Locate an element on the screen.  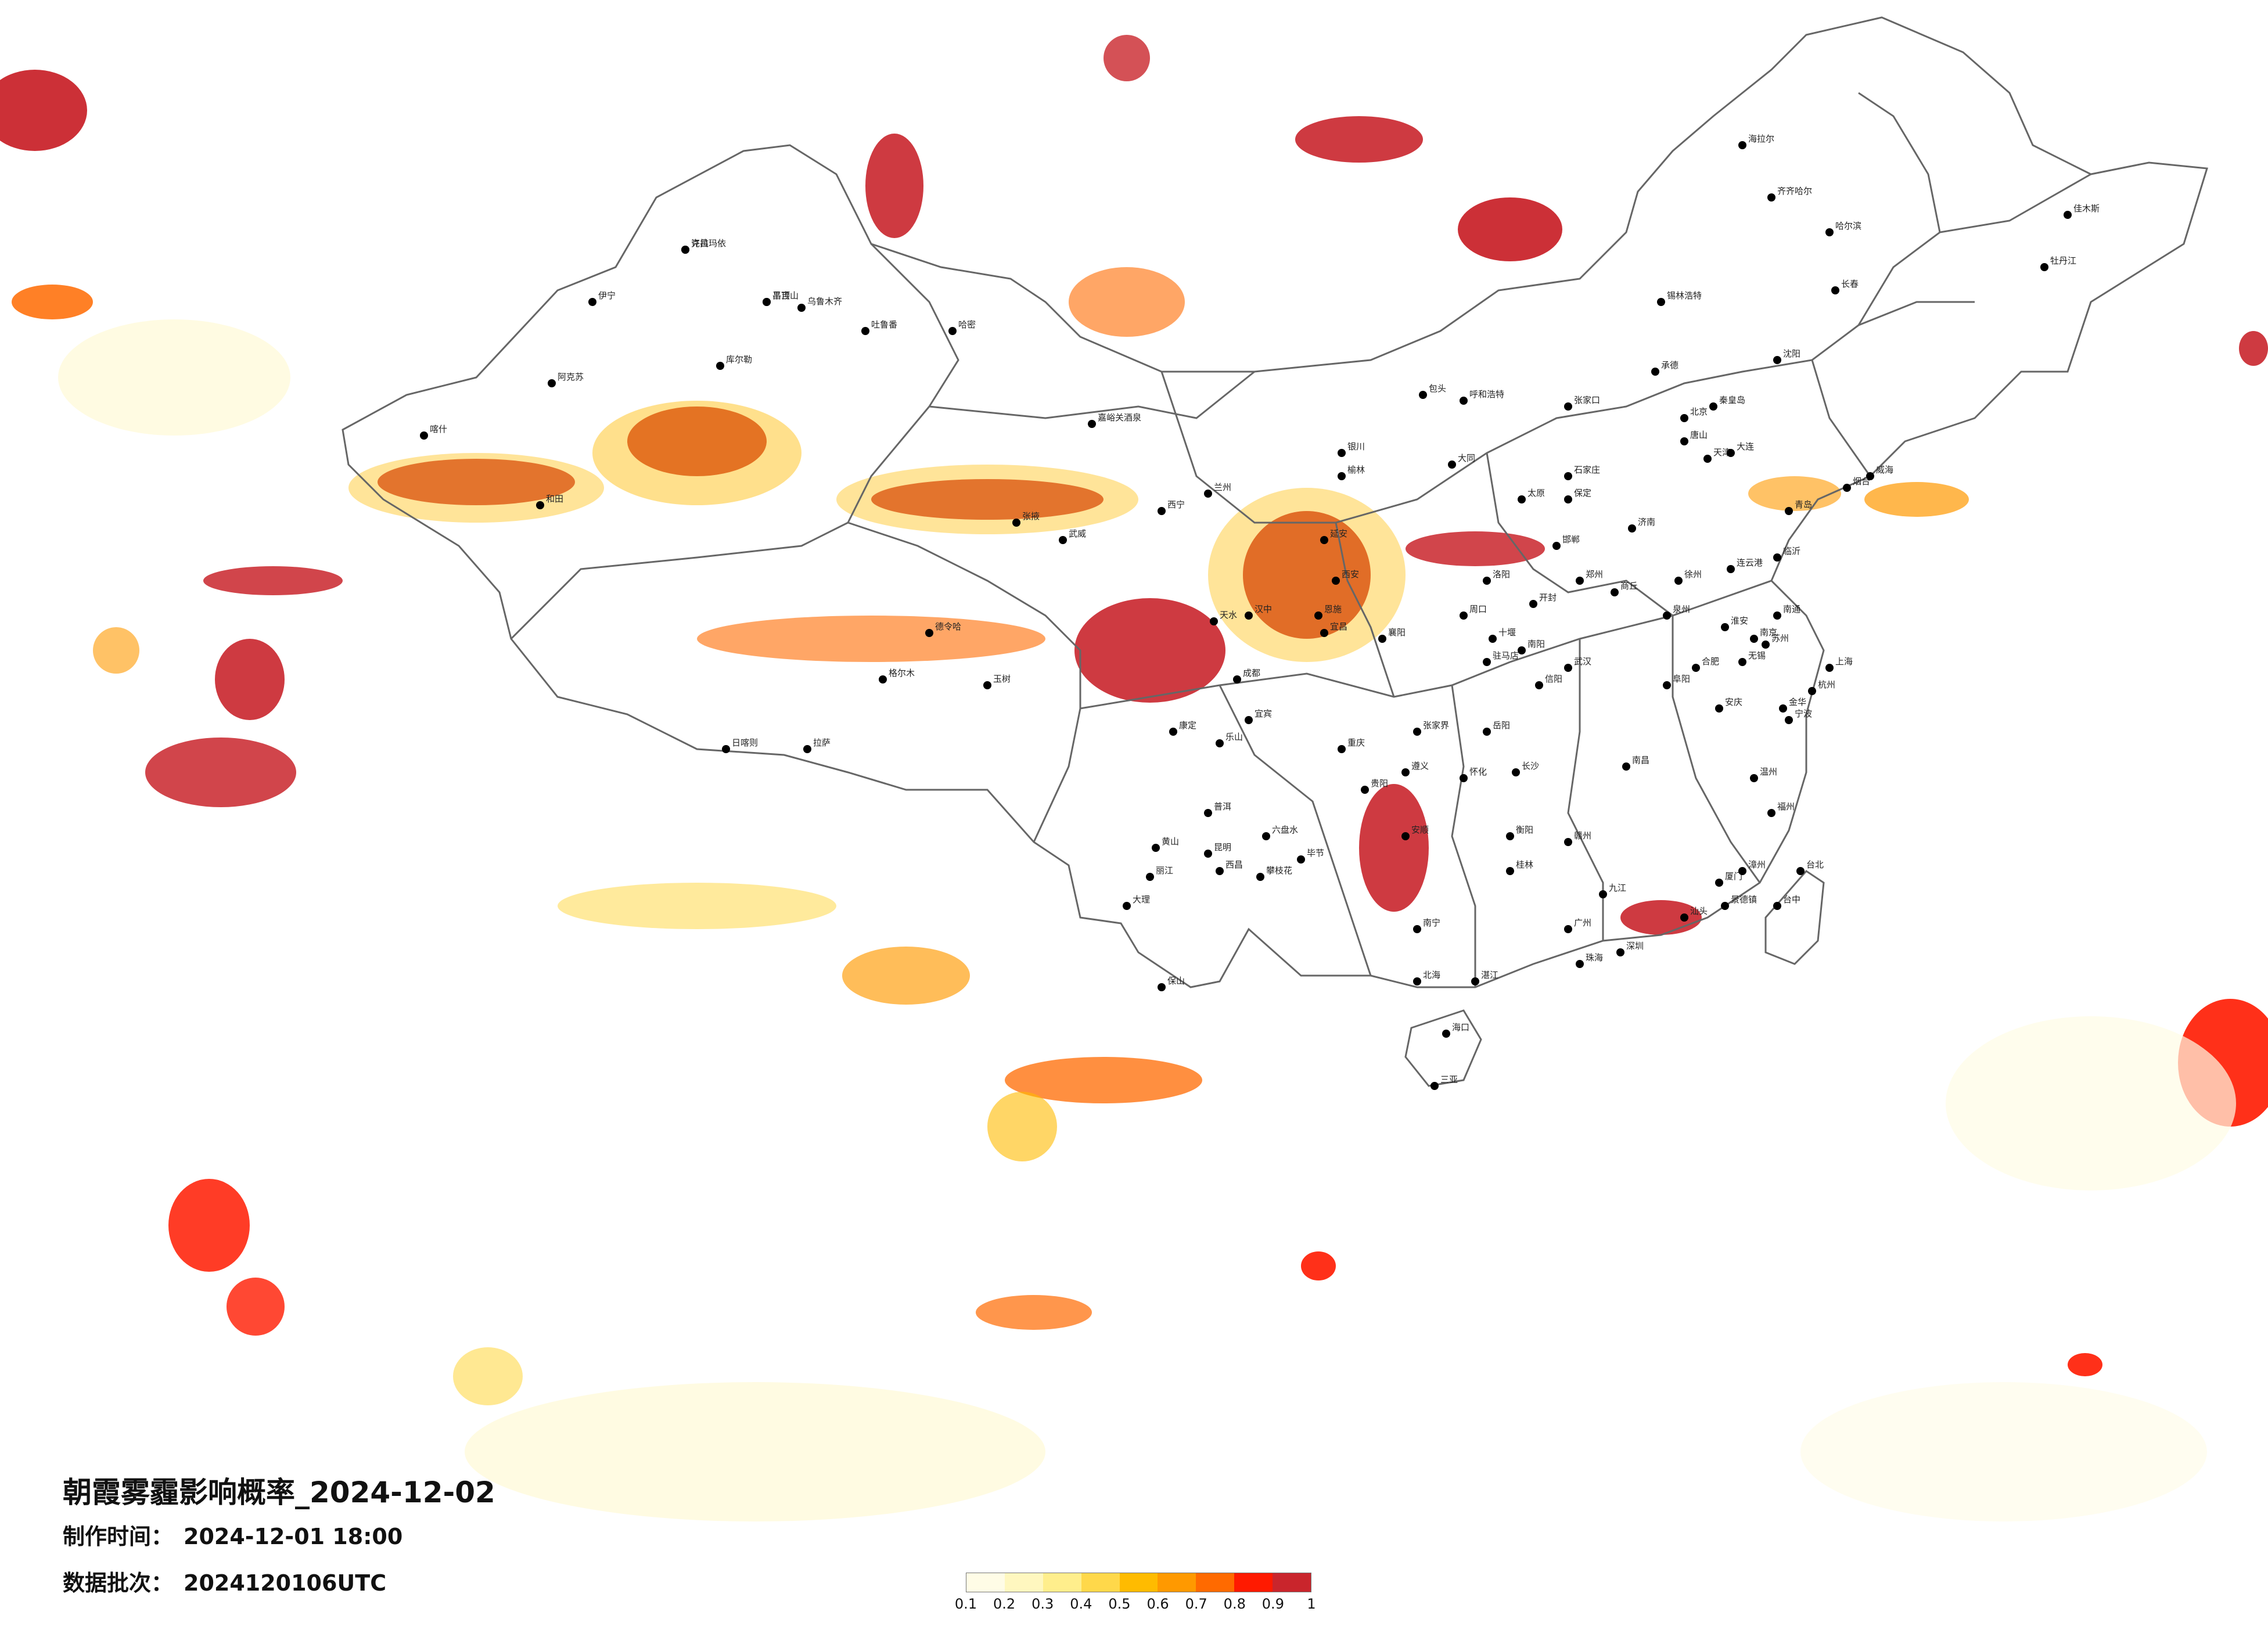
legend-tick-label: 0.8 is located at coordinates (1234, 1604).